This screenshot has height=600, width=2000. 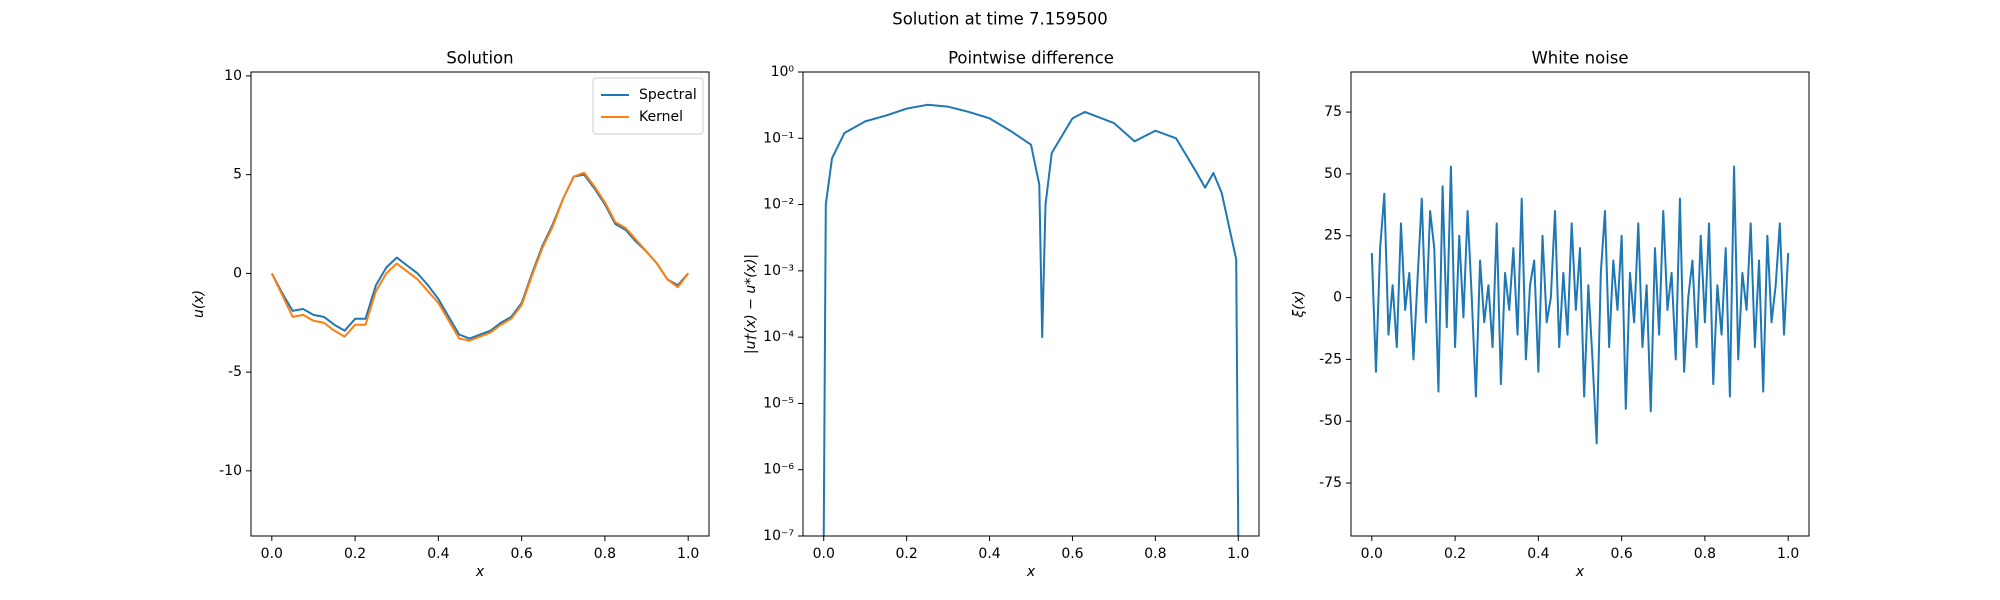 I want to click on y-tick-label: 10⁻¹, so click(x=778, y=138).